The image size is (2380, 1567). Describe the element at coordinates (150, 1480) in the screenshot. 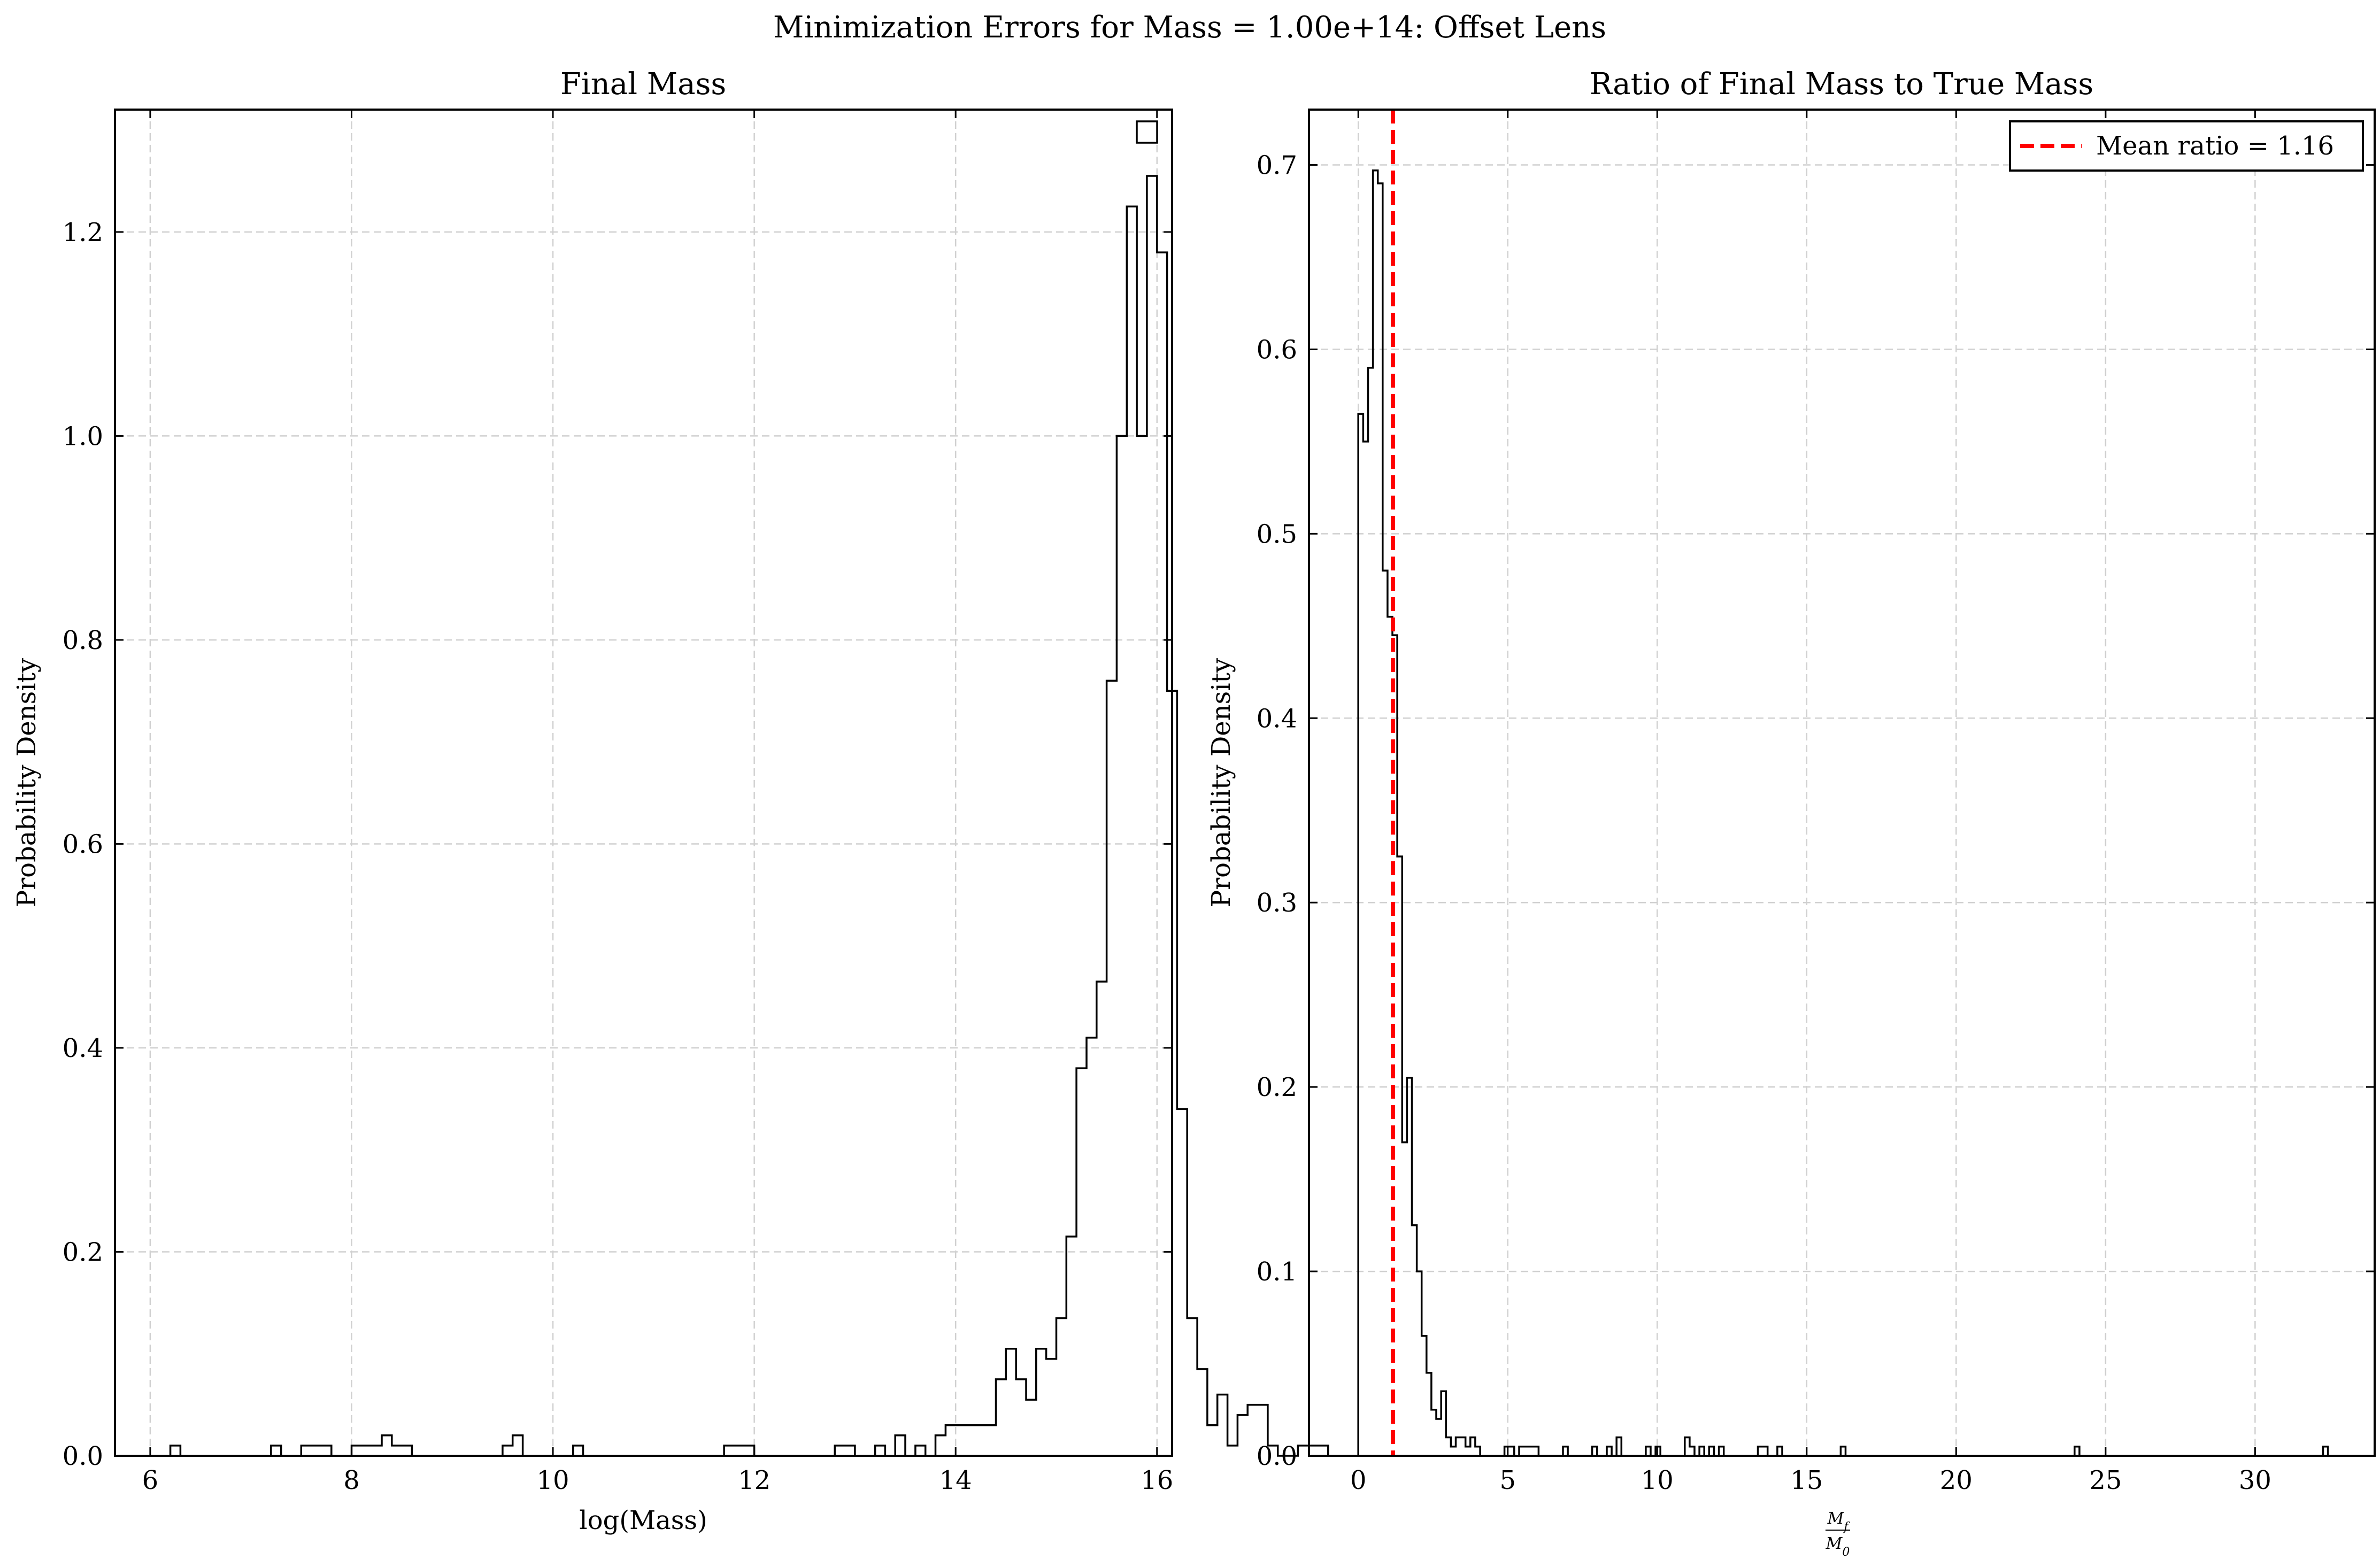

I see `x-tick-label: 6` at that location.